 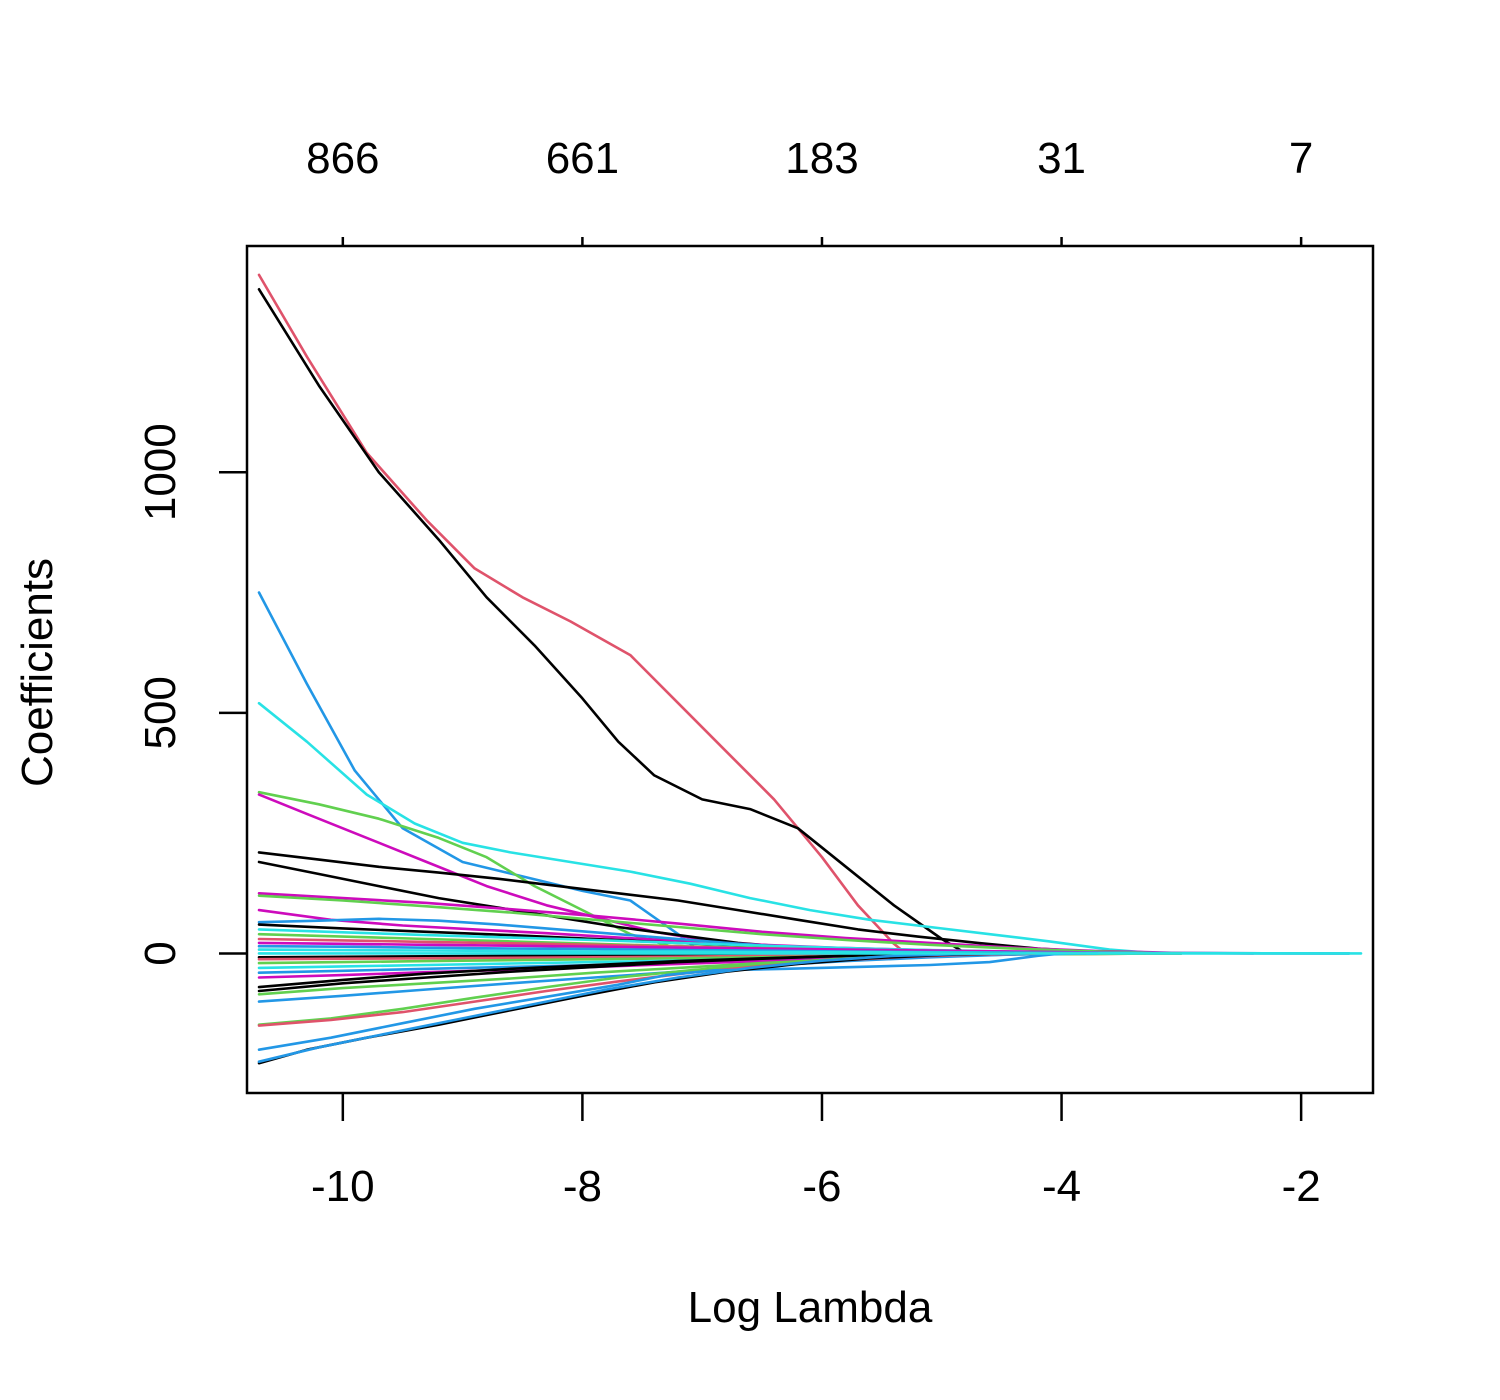 I want to click on y-tick-label: 500, so click(x=160, y=712).